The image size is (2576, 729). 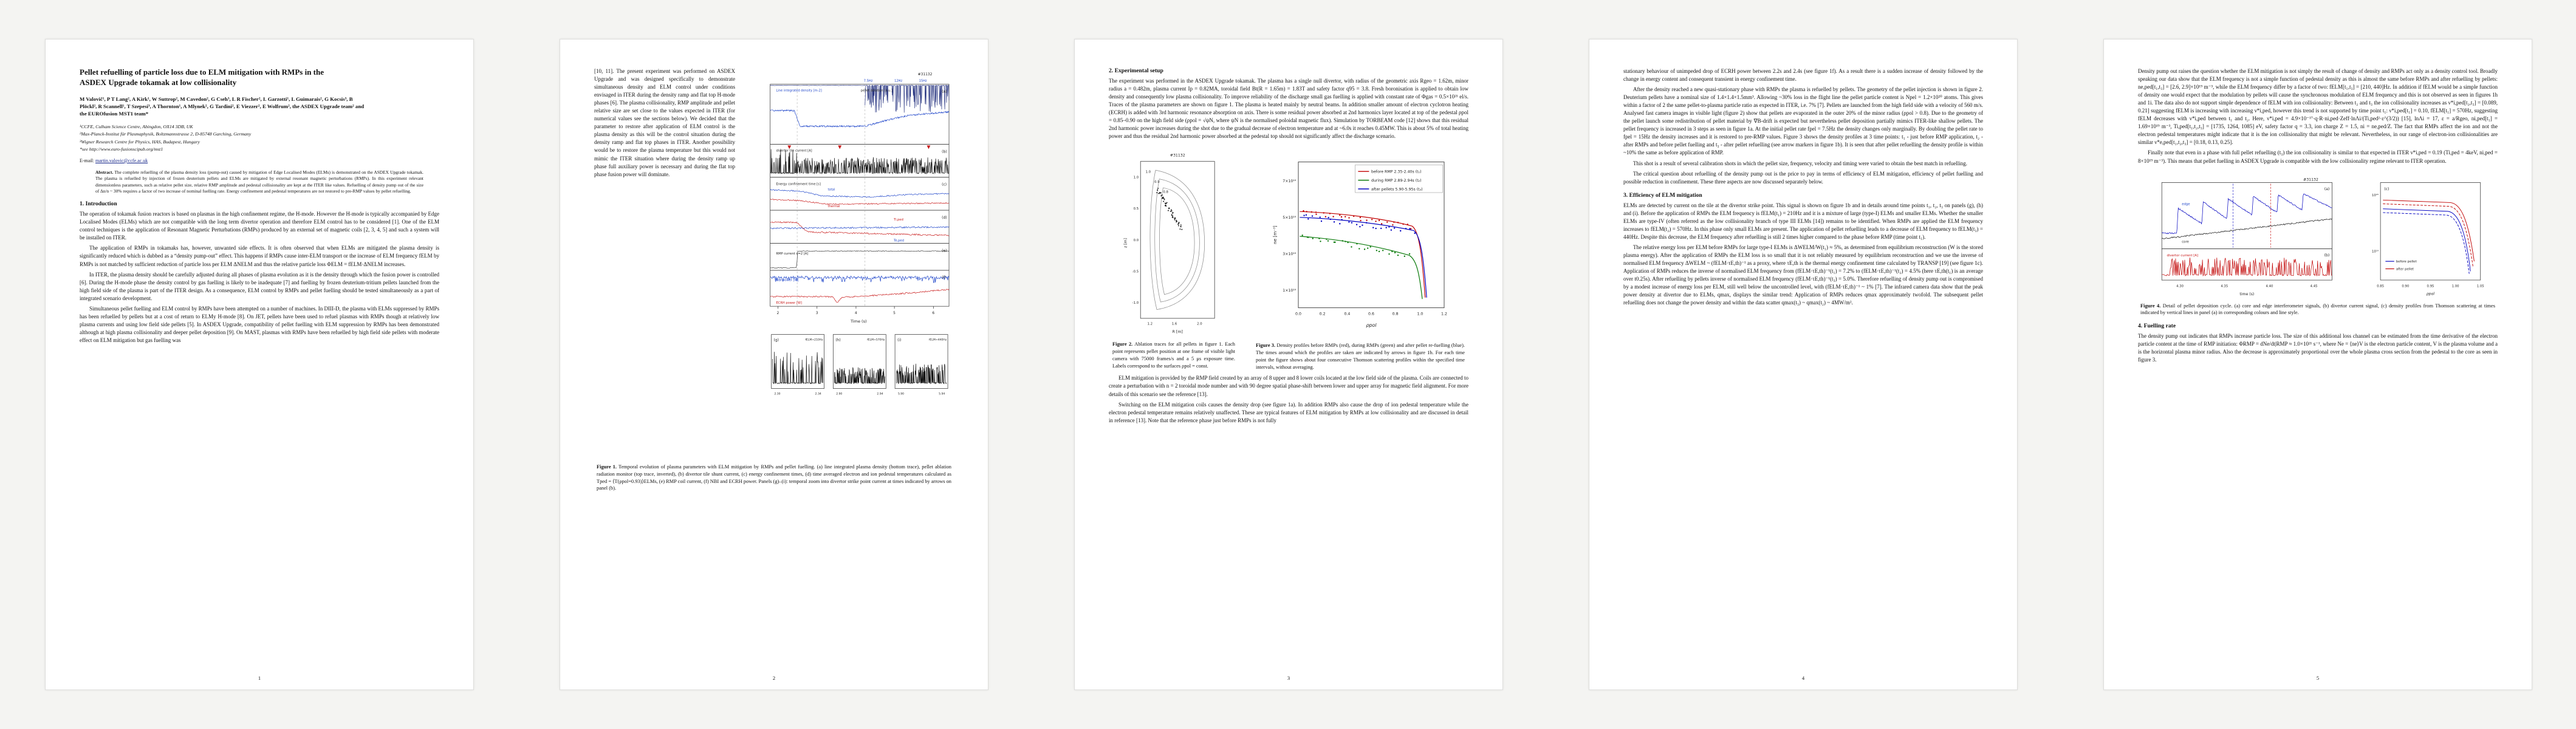 What do you see at coordinates (607, 467) in the screenshot?
I see `figure-1-caption-label: Figure 1.` at bounding box center [607, 467].